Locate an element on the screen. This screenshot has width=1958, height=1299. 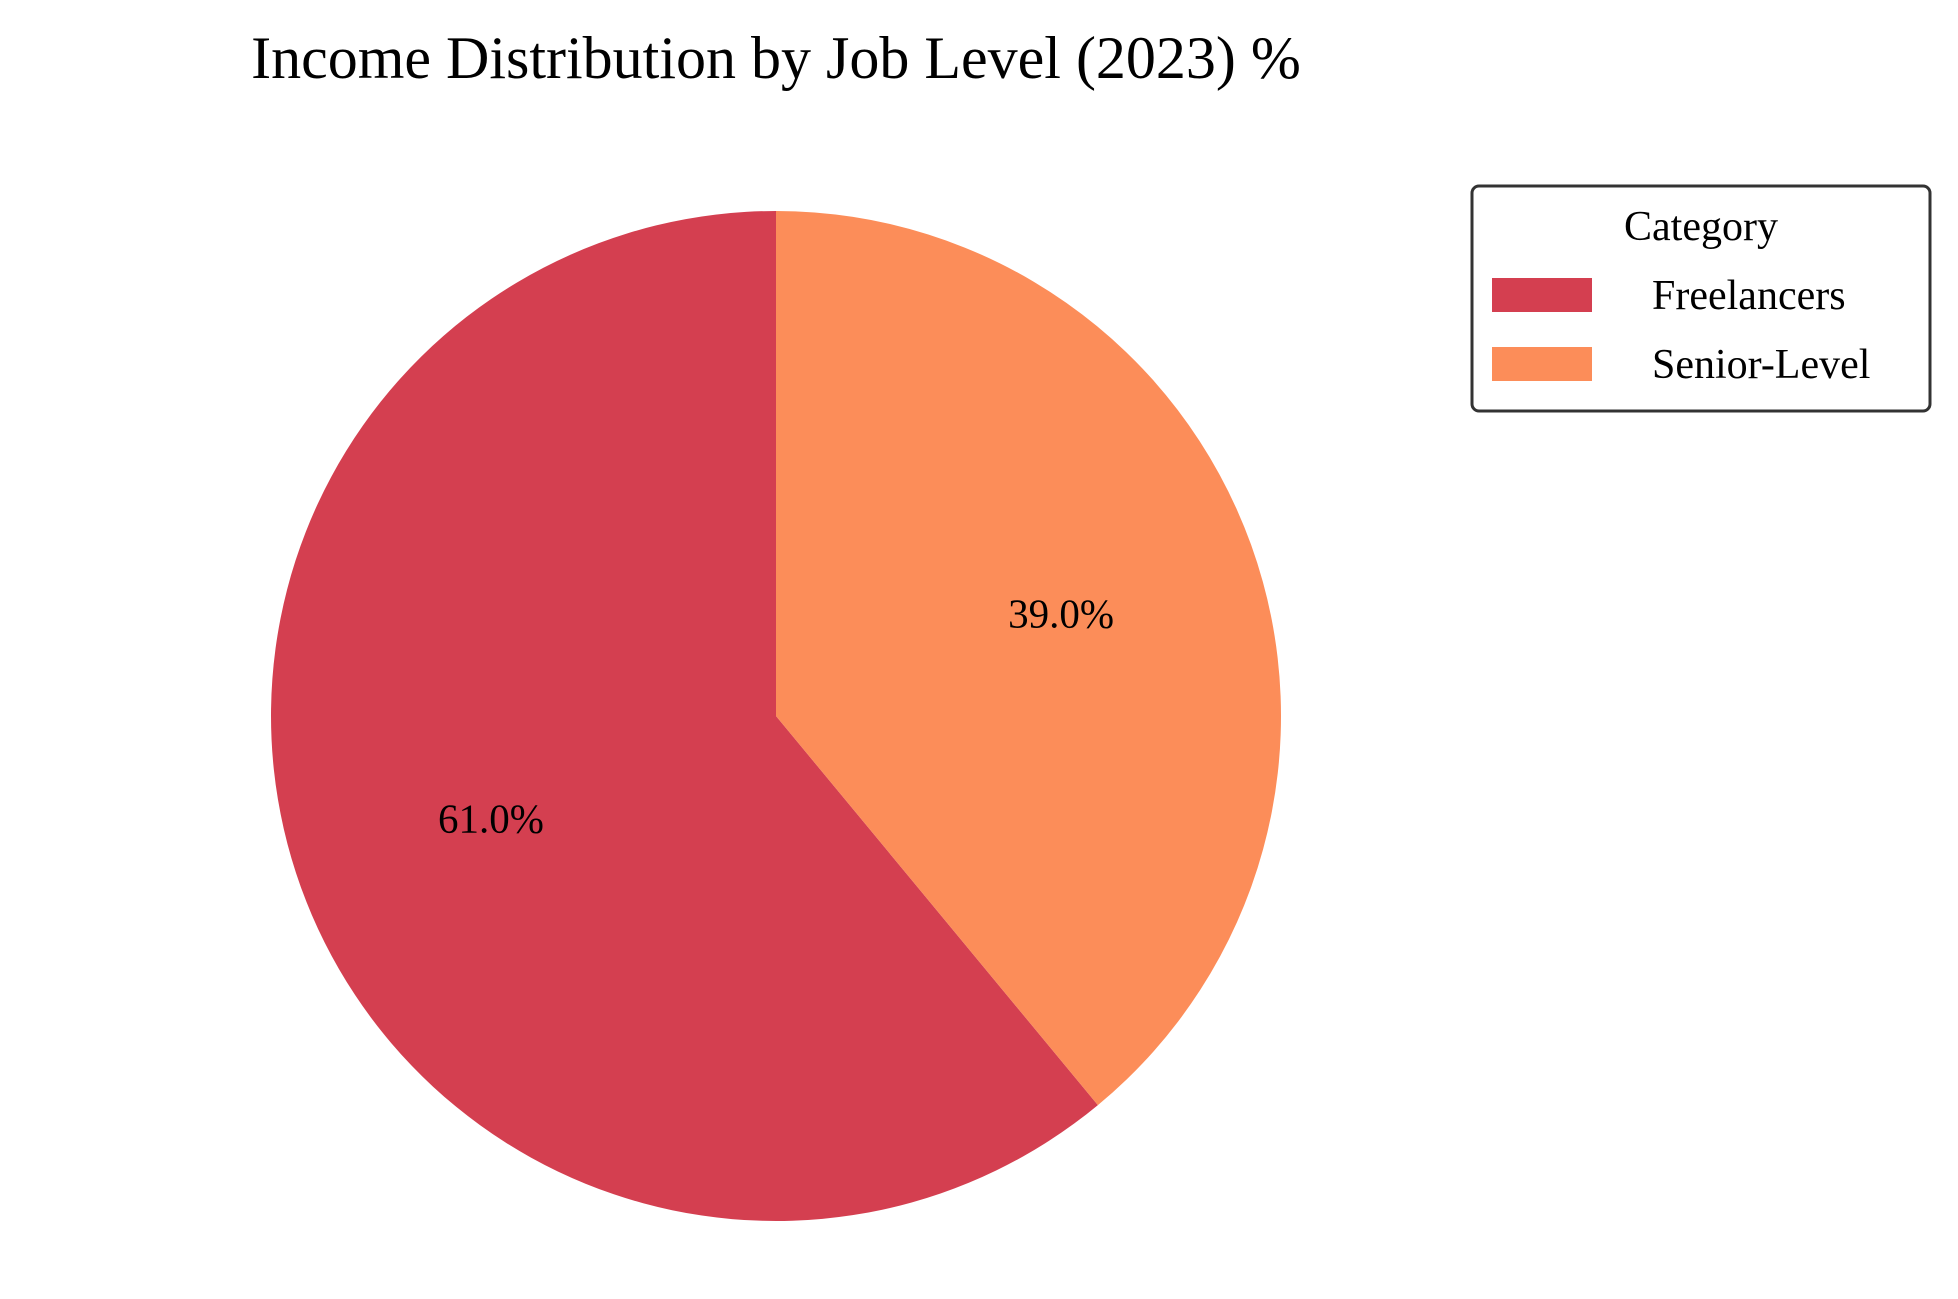
legend-swatch-freelancers is located at coordinates (1542, 295).